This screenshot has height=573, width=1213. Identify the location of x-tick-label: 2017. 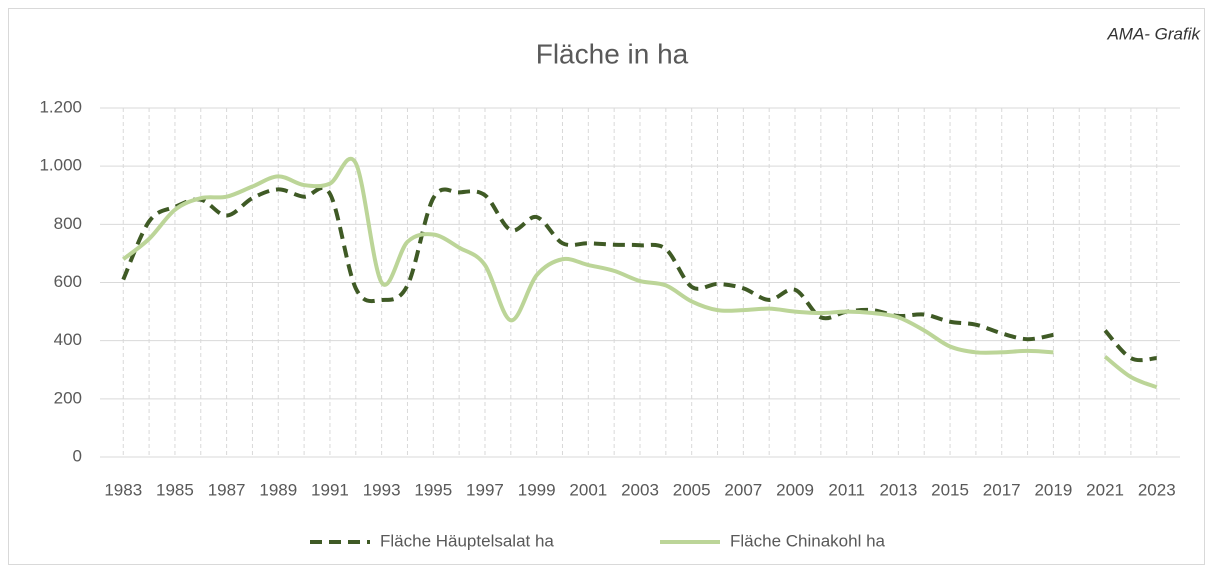
(1002, 489).